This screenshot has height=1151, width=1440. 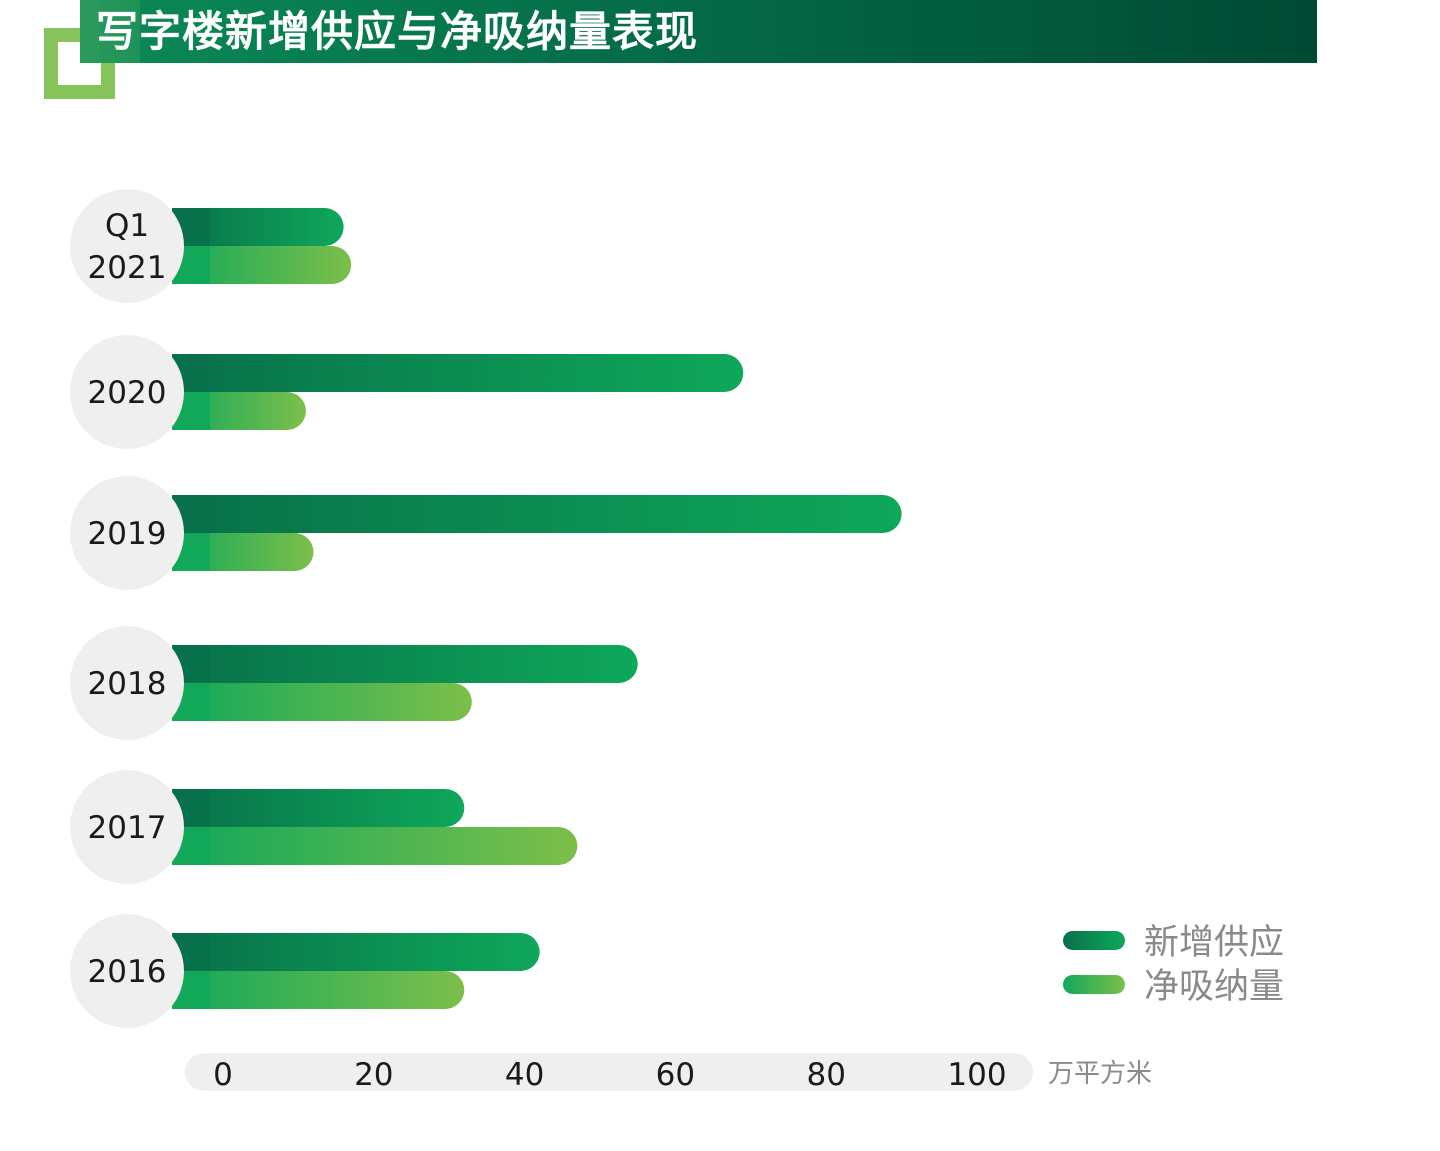 I want to click on bar-supply-Q1-2021, so click(x=258, y=227).